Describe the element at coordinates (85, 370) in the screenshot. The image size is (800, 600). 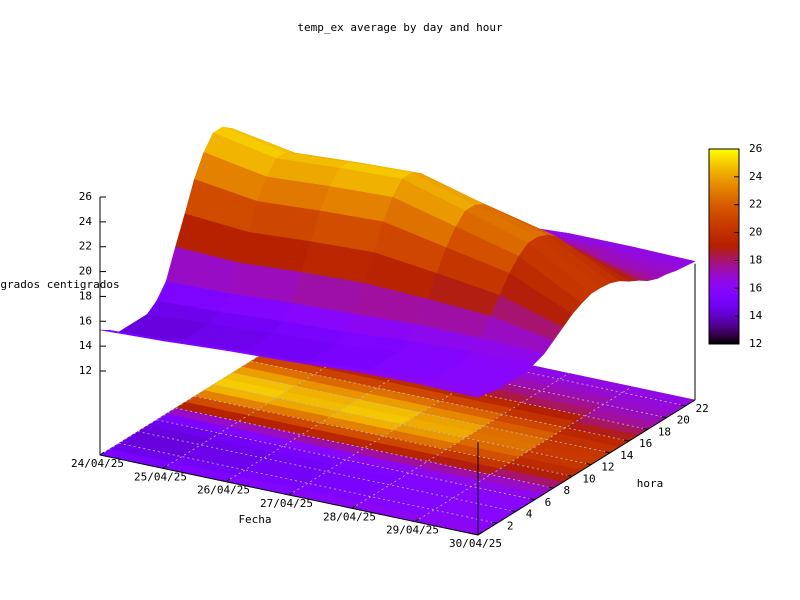
I see `z-tick-label: 12` at that location.